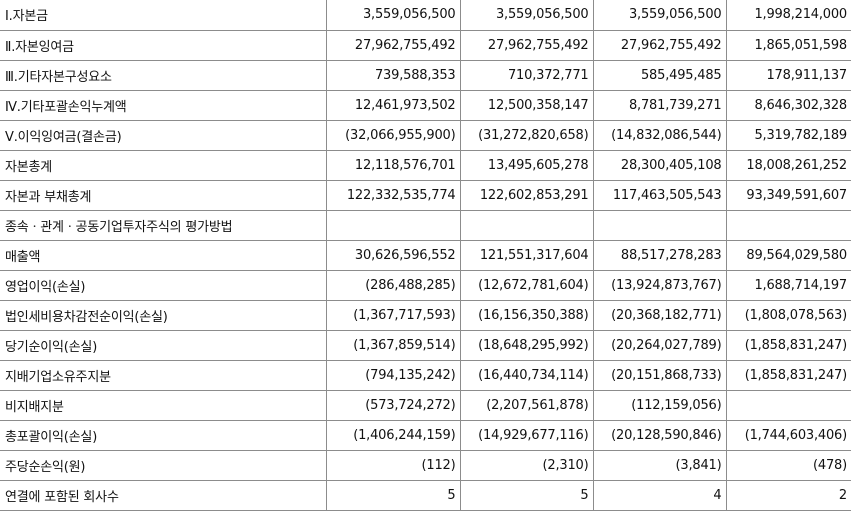  Describe the element at coordinates (393, 135) in the screenshot. I see `value-cell-col1: (32,066,955,900)` at that location.